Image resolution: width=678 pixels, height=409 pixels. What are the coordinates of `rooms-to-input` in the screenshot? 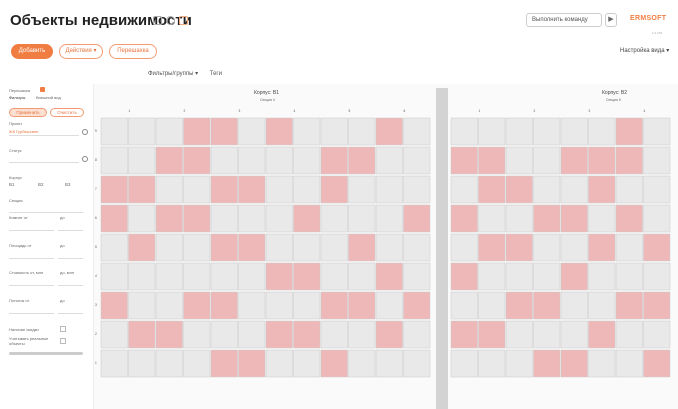 It's located at (70, 226).